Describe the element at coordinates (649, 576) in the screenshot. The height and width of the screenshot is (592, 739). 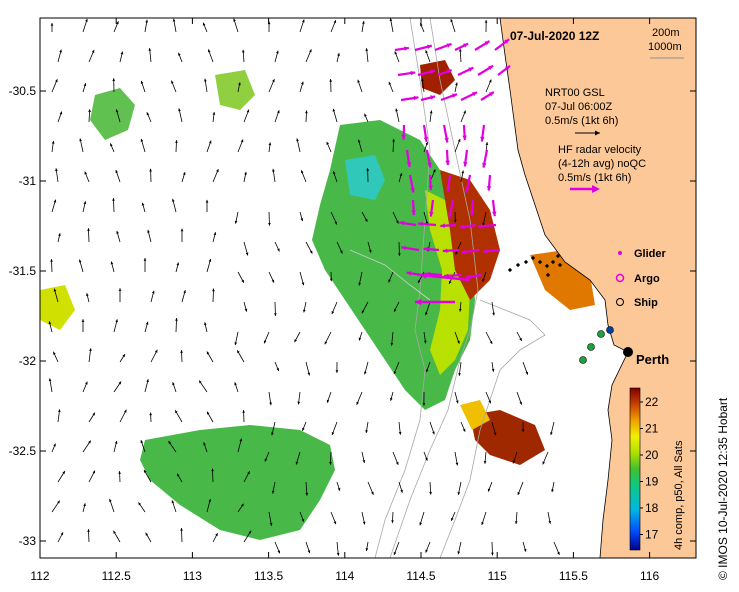
I see `x-tick-label: 116` at that location.